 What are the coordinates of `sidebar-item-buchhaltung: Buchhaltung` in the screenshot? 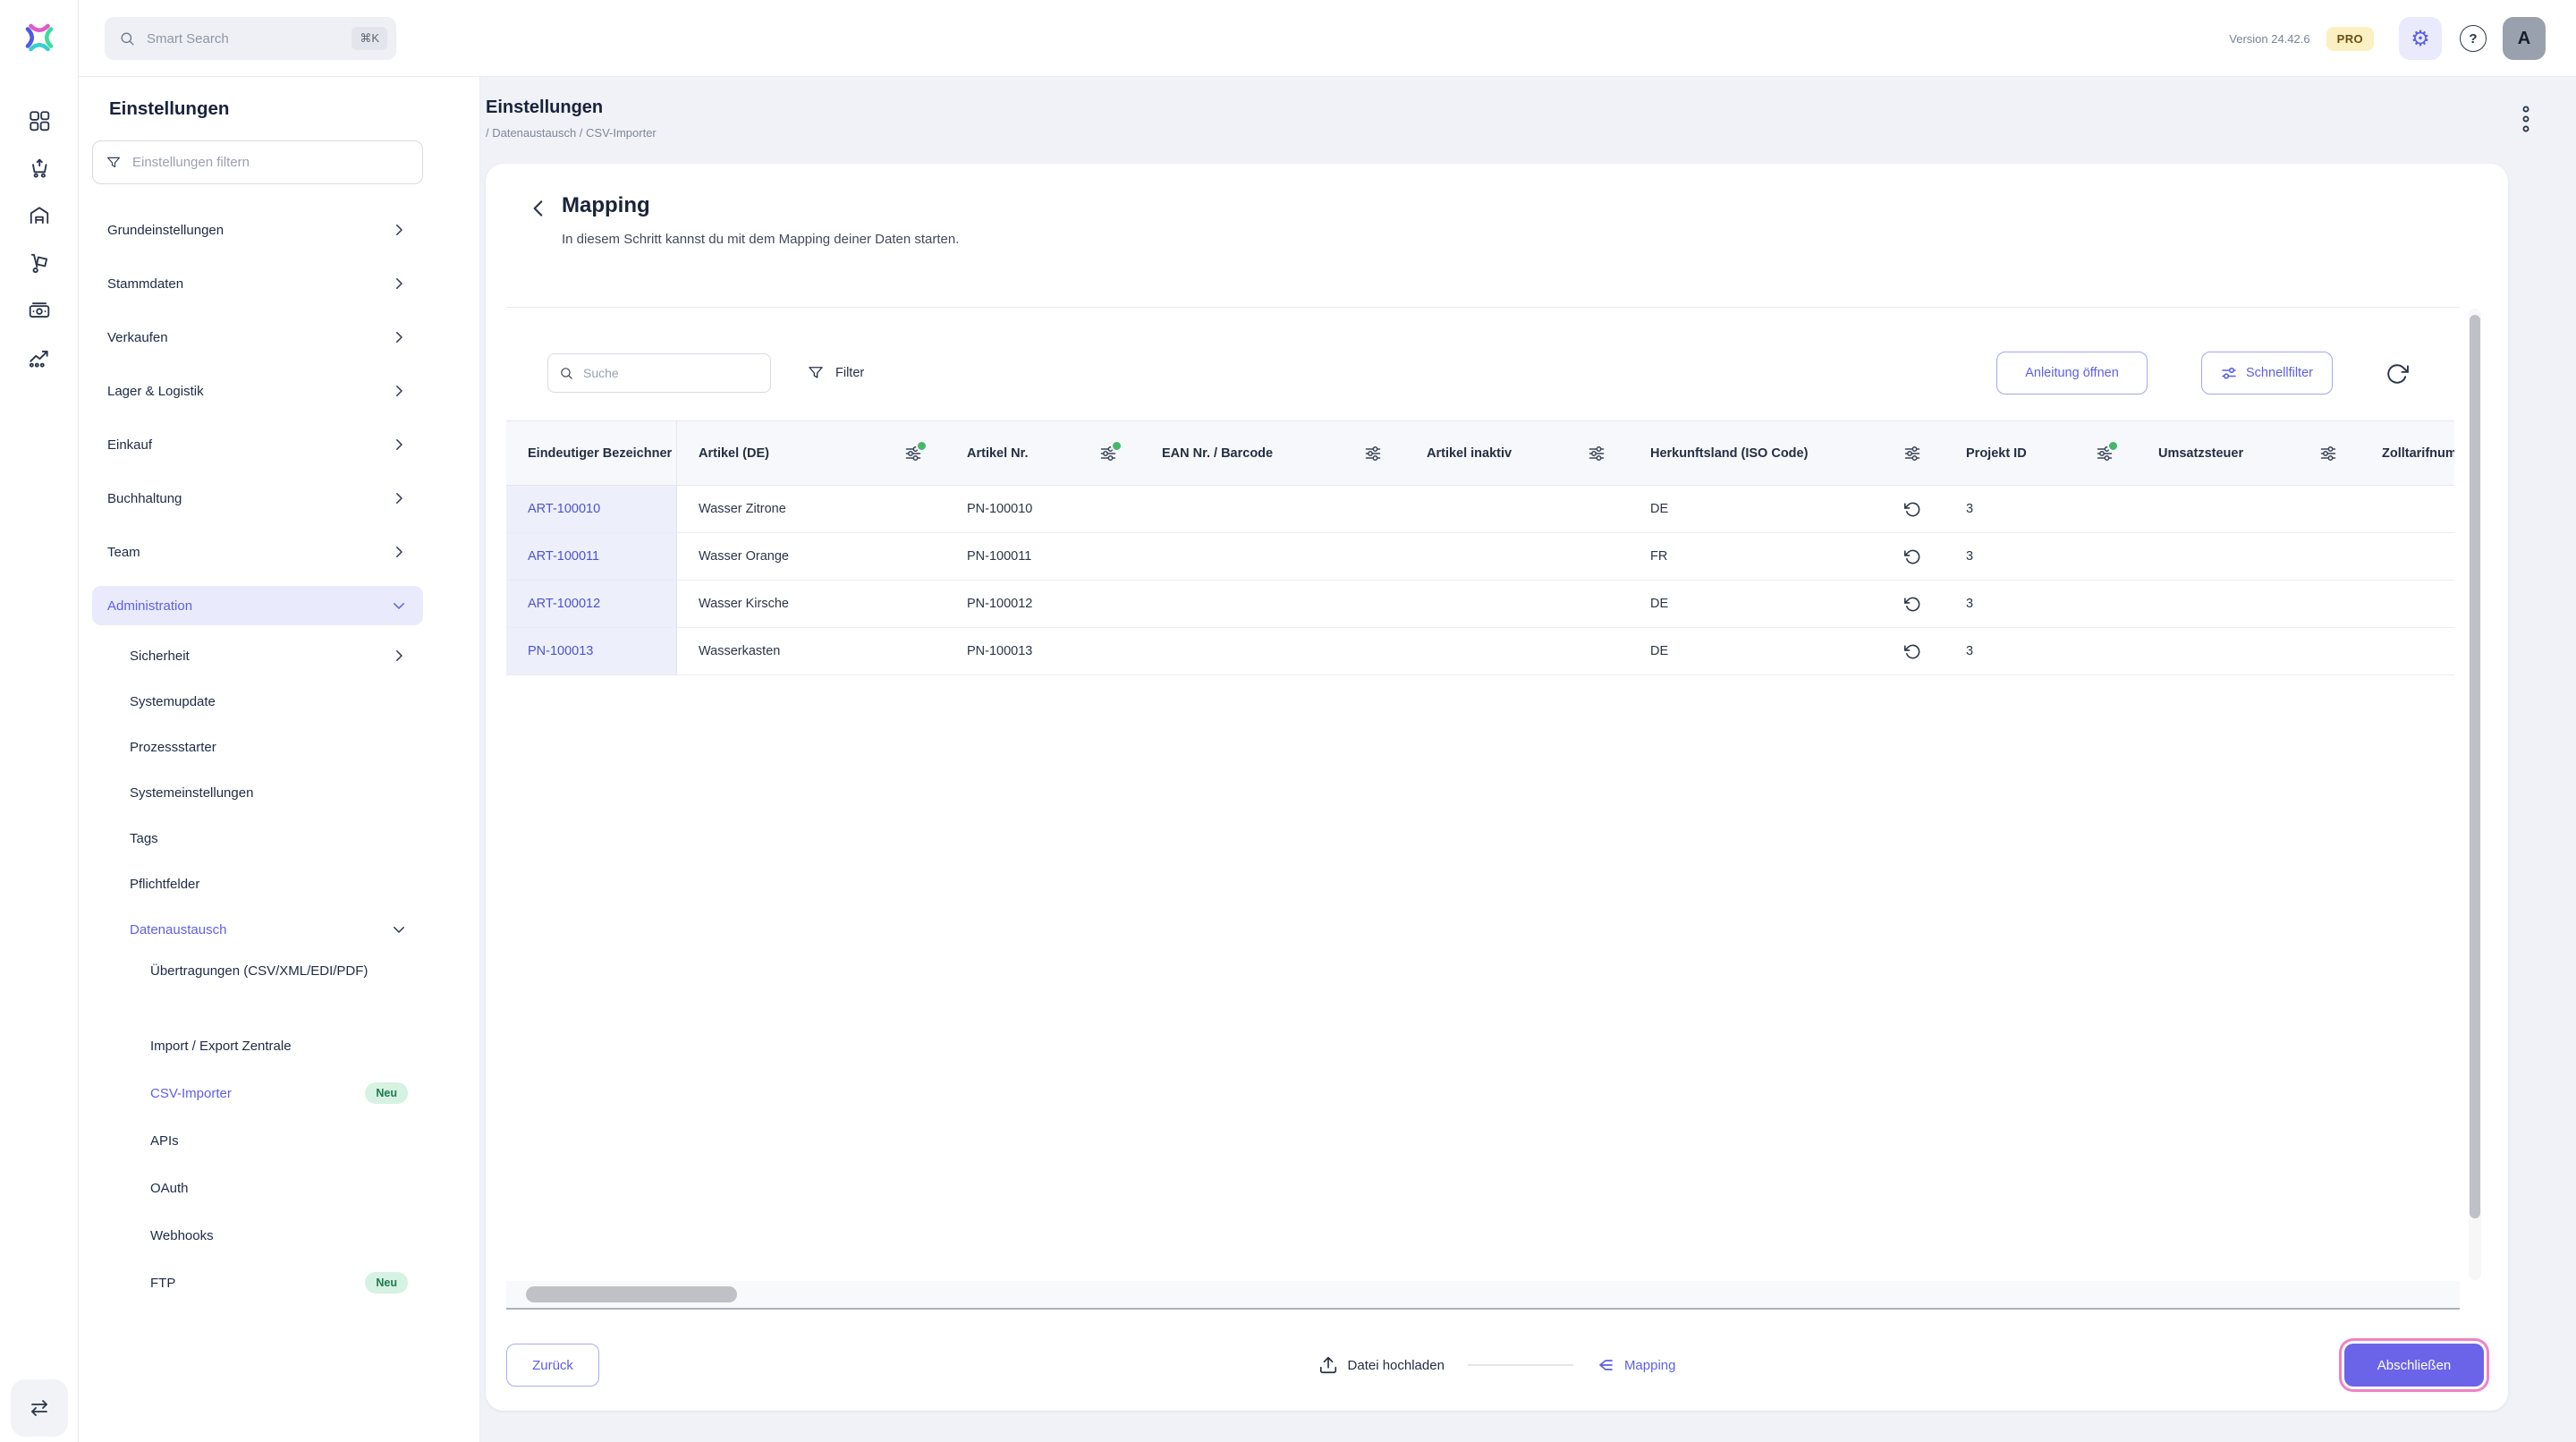 It's located at (257, 498).